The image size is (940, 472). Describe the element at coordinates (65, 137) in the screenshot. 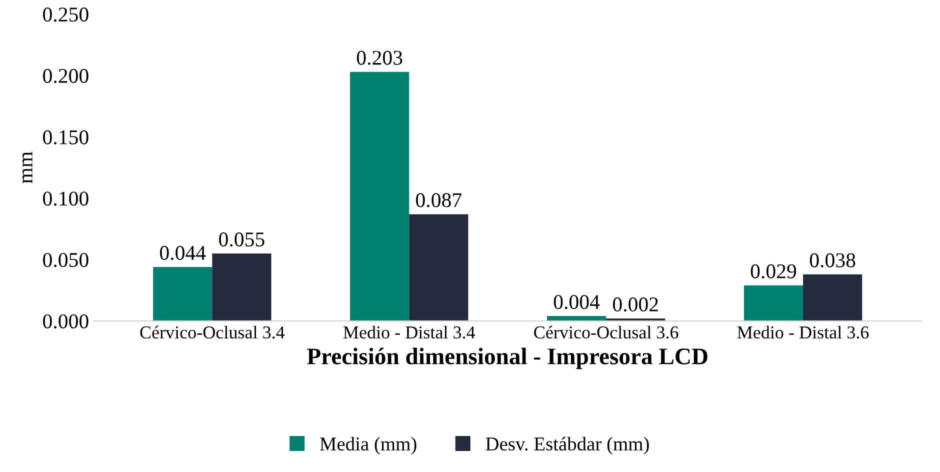

I see `y-tick-label: 0.150` at that location.